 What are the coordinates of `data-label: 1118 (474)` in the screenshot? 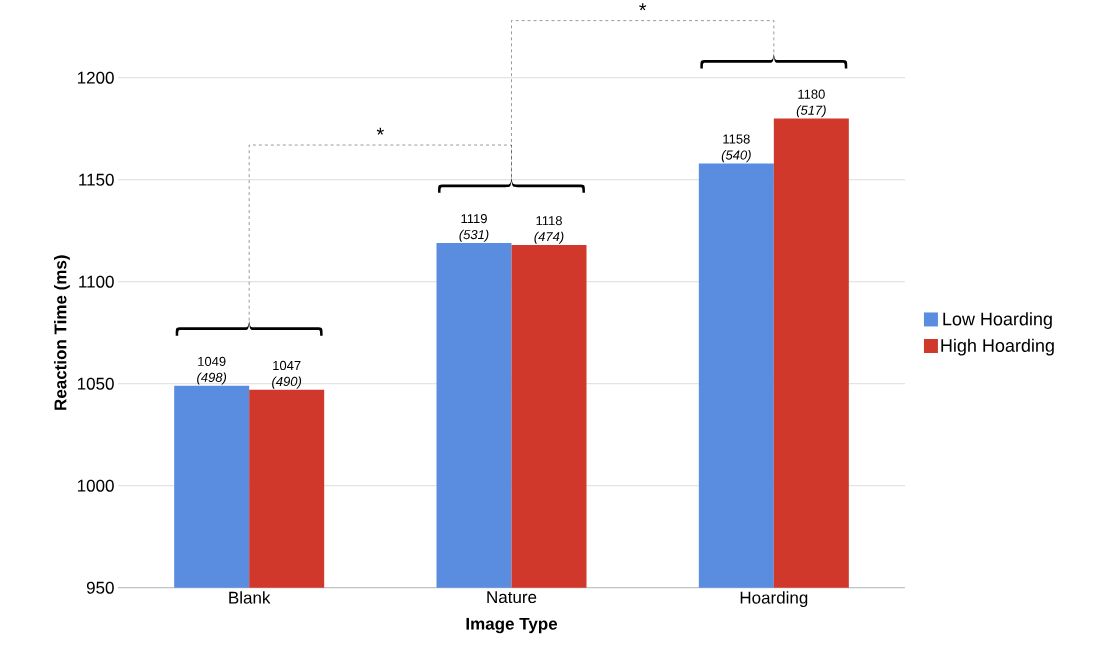 It's located at (549, 230).